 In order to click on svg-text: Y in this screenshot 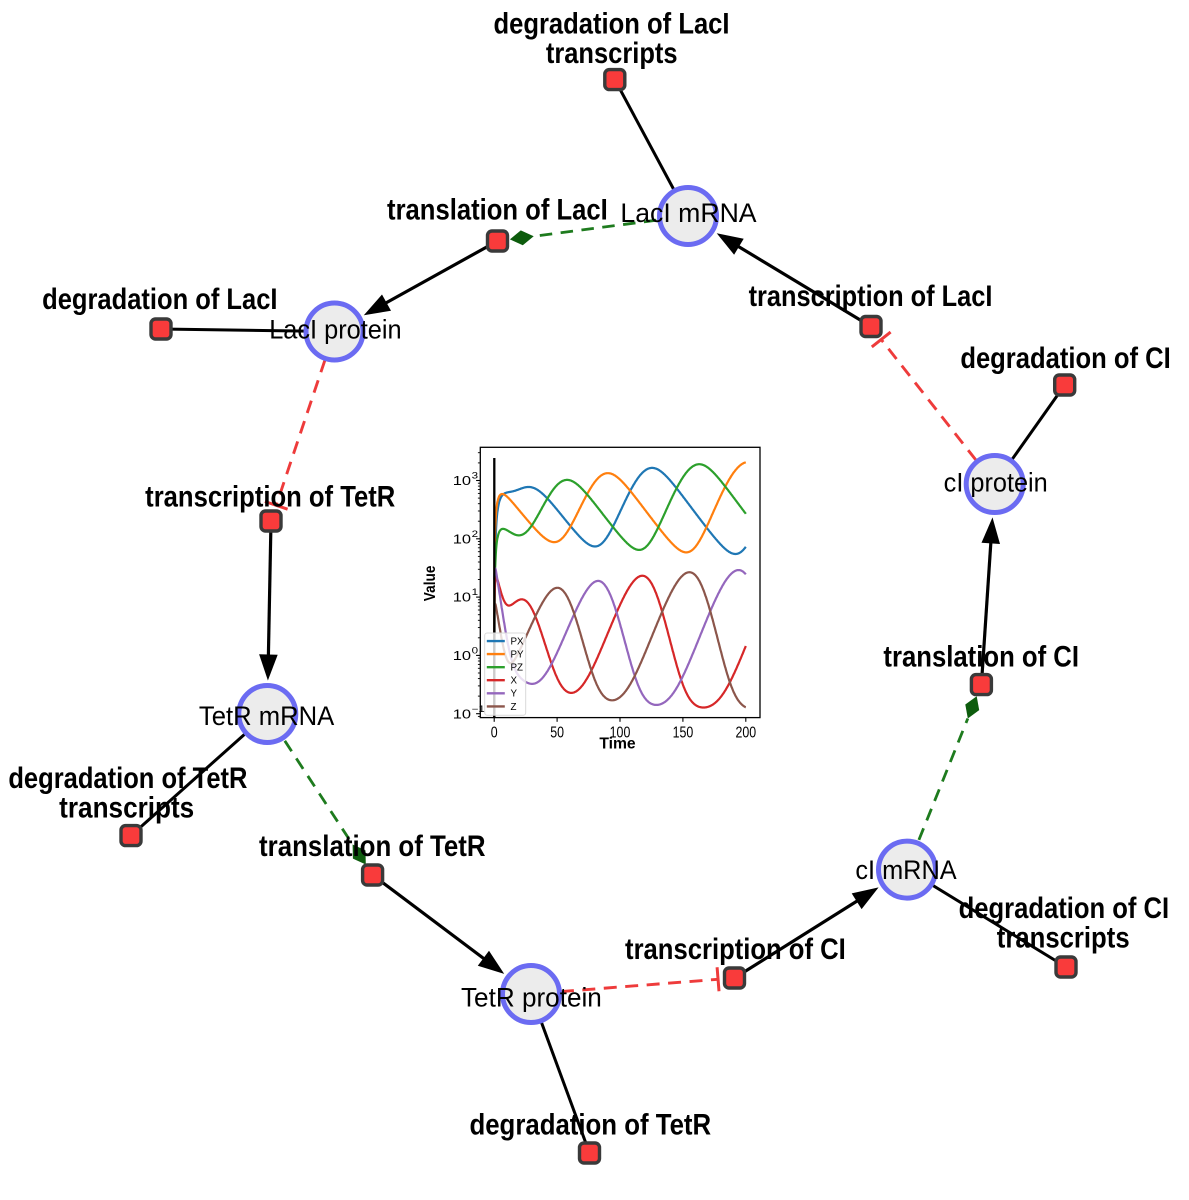, I will do `click(514, 694)`.